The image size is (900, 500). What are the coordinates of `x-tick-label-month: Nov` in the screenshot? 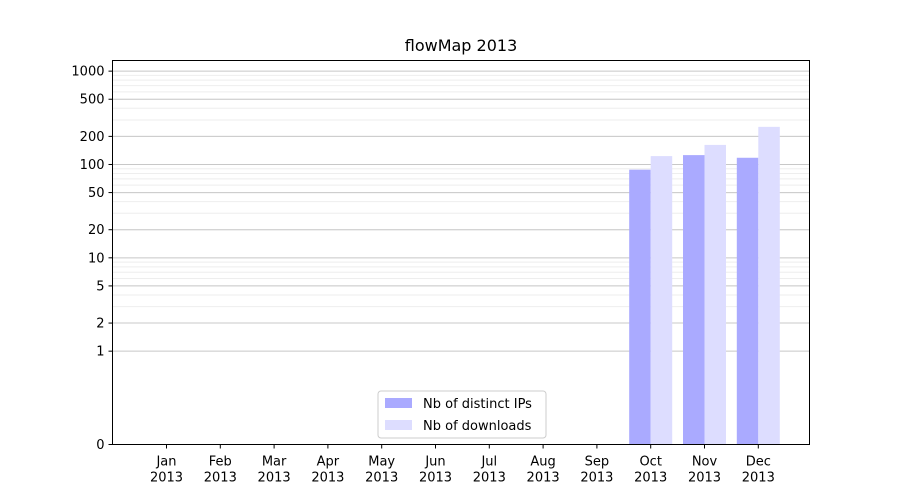 It's located at (705, 462).